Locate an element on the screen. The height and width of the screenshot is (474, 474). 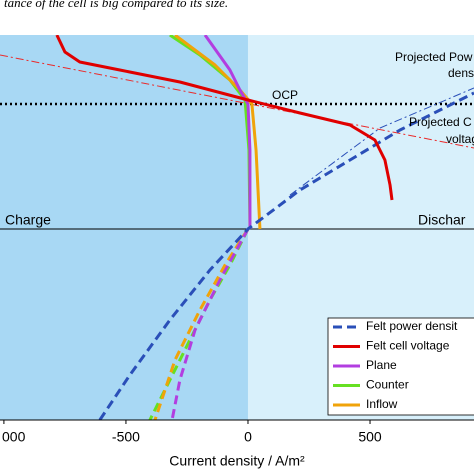
reference-label: OCP is located at coordinates (285, 95).